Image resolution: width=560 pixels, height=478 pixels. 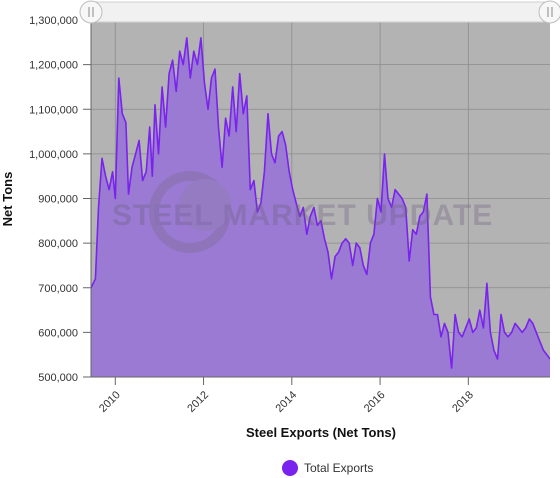 I want to click on navigator-handle-right, so click(x=549, y=12).